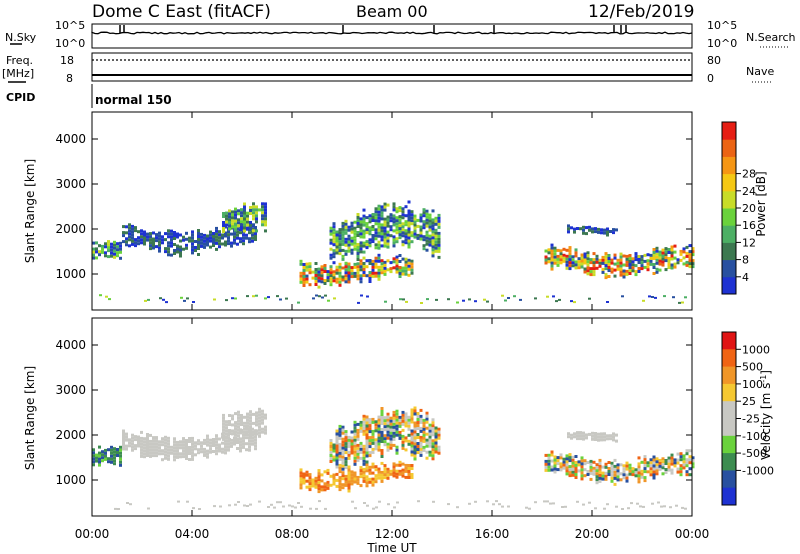 This screenshot has height=554, width=800. Describe the element at coordinates (754, 453) in the screenshot. I see `colorbar-tick-label: -500` at that location.